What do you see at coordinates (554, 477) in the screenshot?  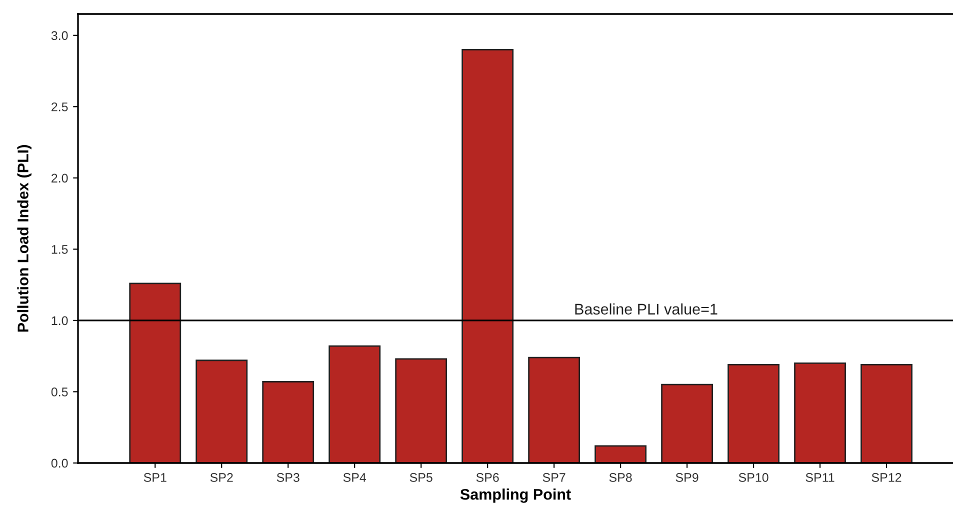 I see `x-tick-label: SP7` at bounding box center [554, 477].